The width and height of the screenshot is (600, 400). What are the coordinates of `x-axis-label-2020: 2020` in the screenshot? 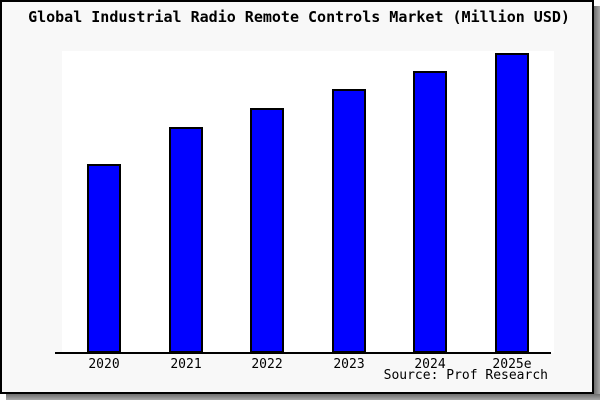 It's located at (104, 364).